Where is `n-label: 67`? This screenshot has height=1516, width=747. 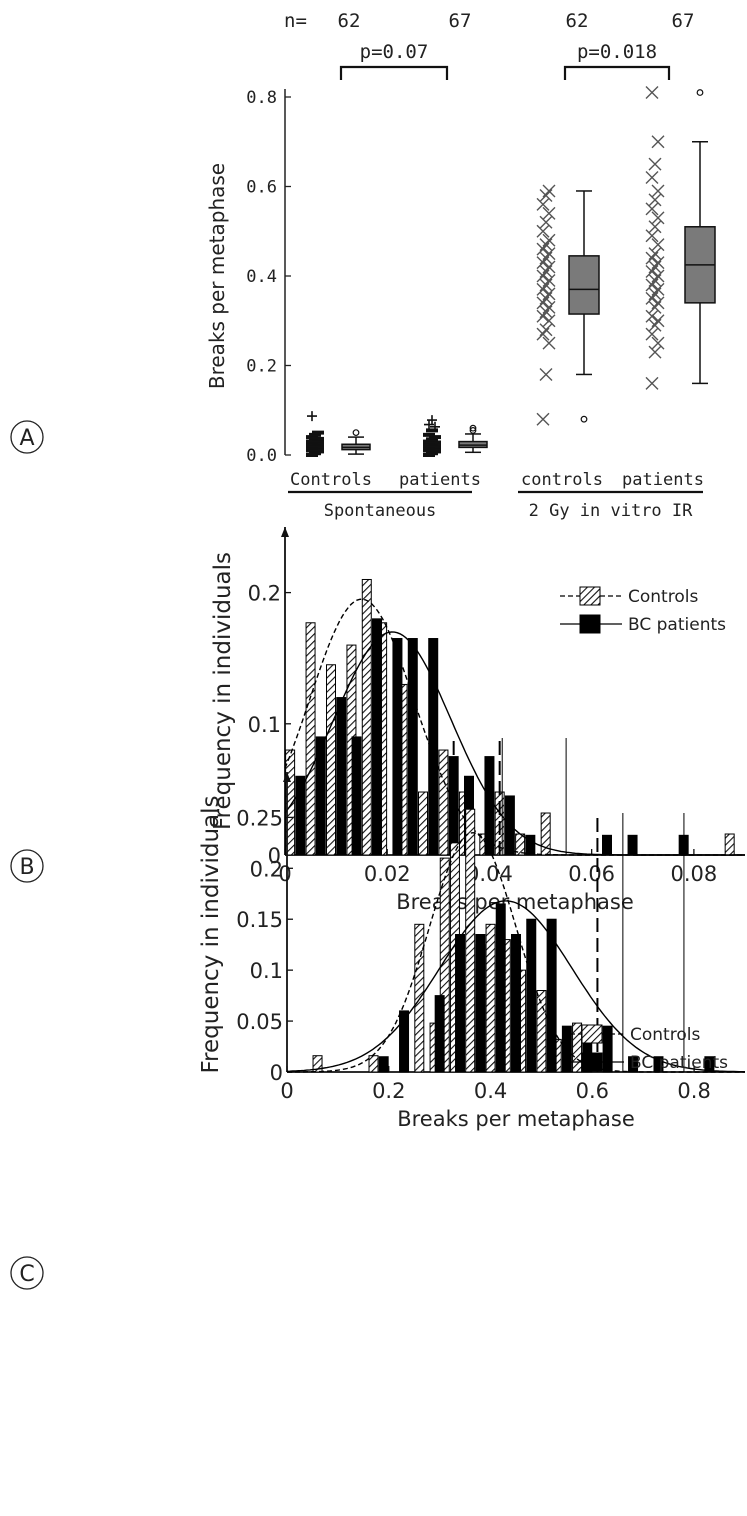
n-label: 67 is located at coordinates (460, 21).